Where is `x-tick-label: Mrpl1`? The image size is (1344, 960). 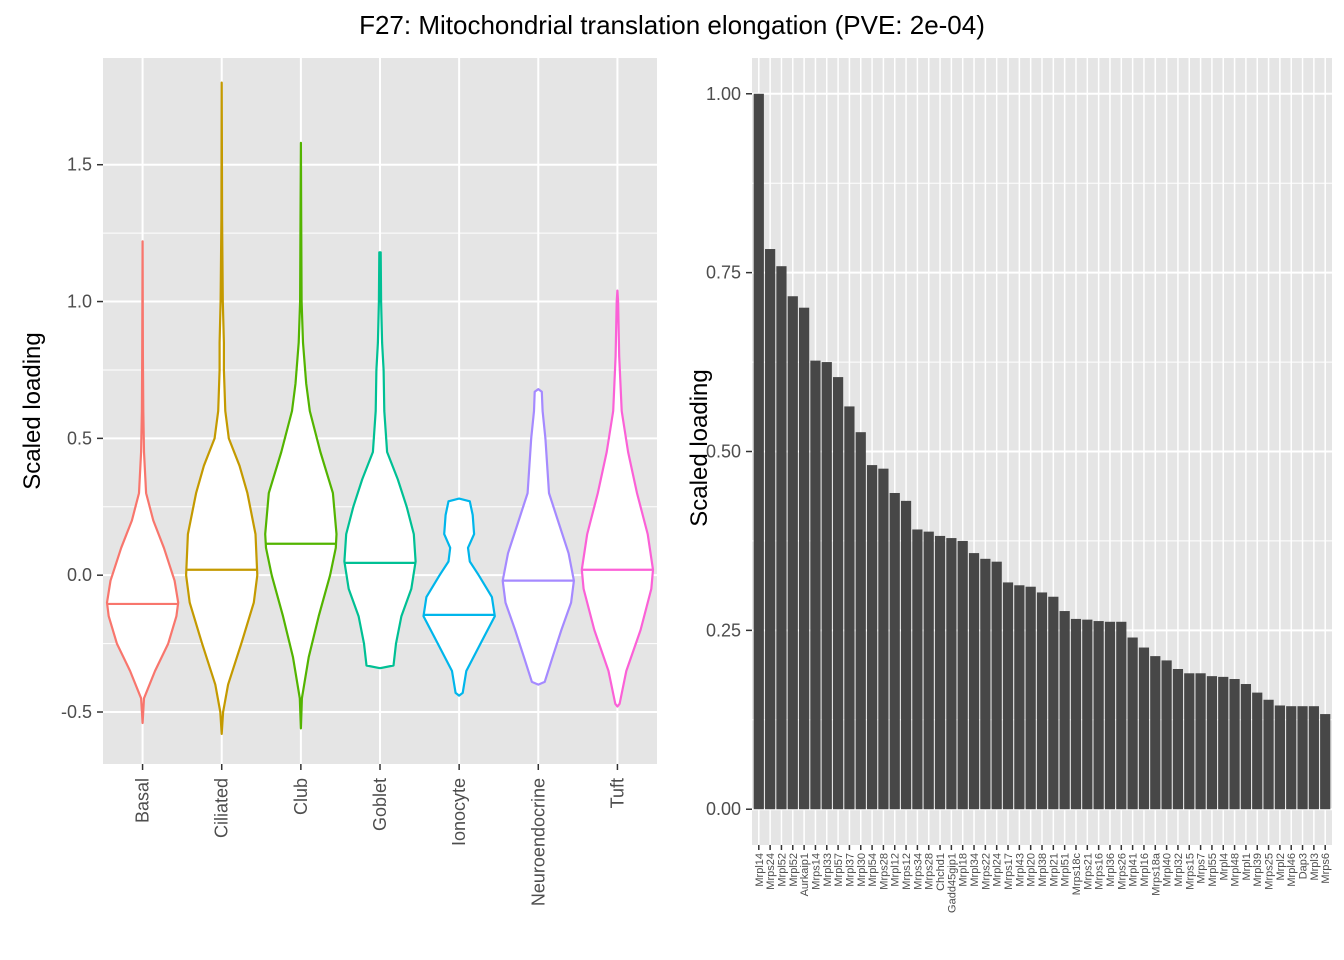 x-tick-label: Mrpl1 is located at coordinates (1247, 867).